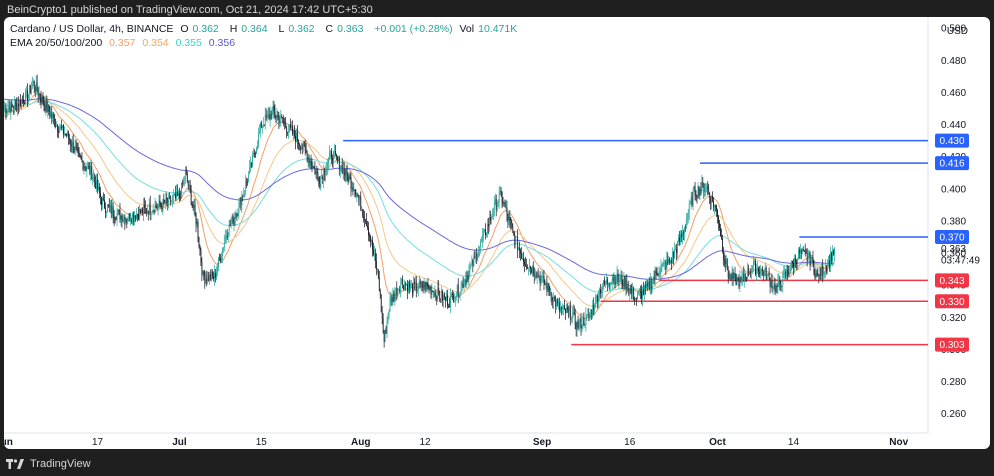  Describe the element at coordinates (953, 249) in the screenshot. I see `last-price-label: 0.363` at that location.